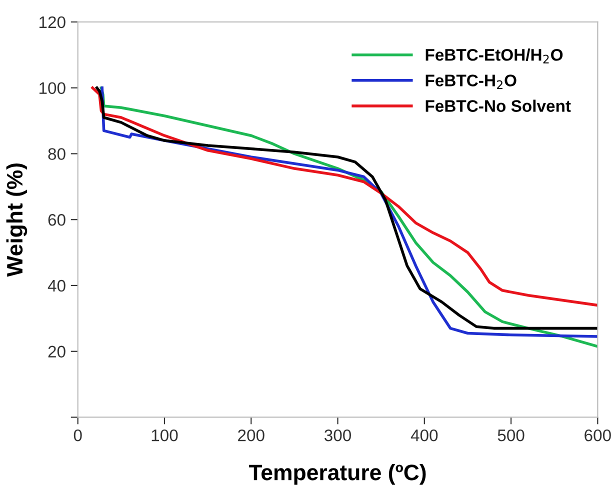  Describe the element at coordinates (597, 435) in the screenshot. I see `x-tick-label: 600` at that location.